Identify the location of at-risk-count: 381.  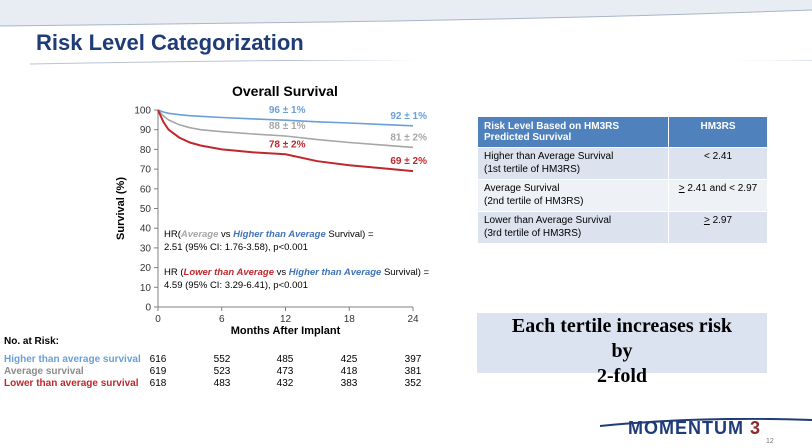
(413, 371).